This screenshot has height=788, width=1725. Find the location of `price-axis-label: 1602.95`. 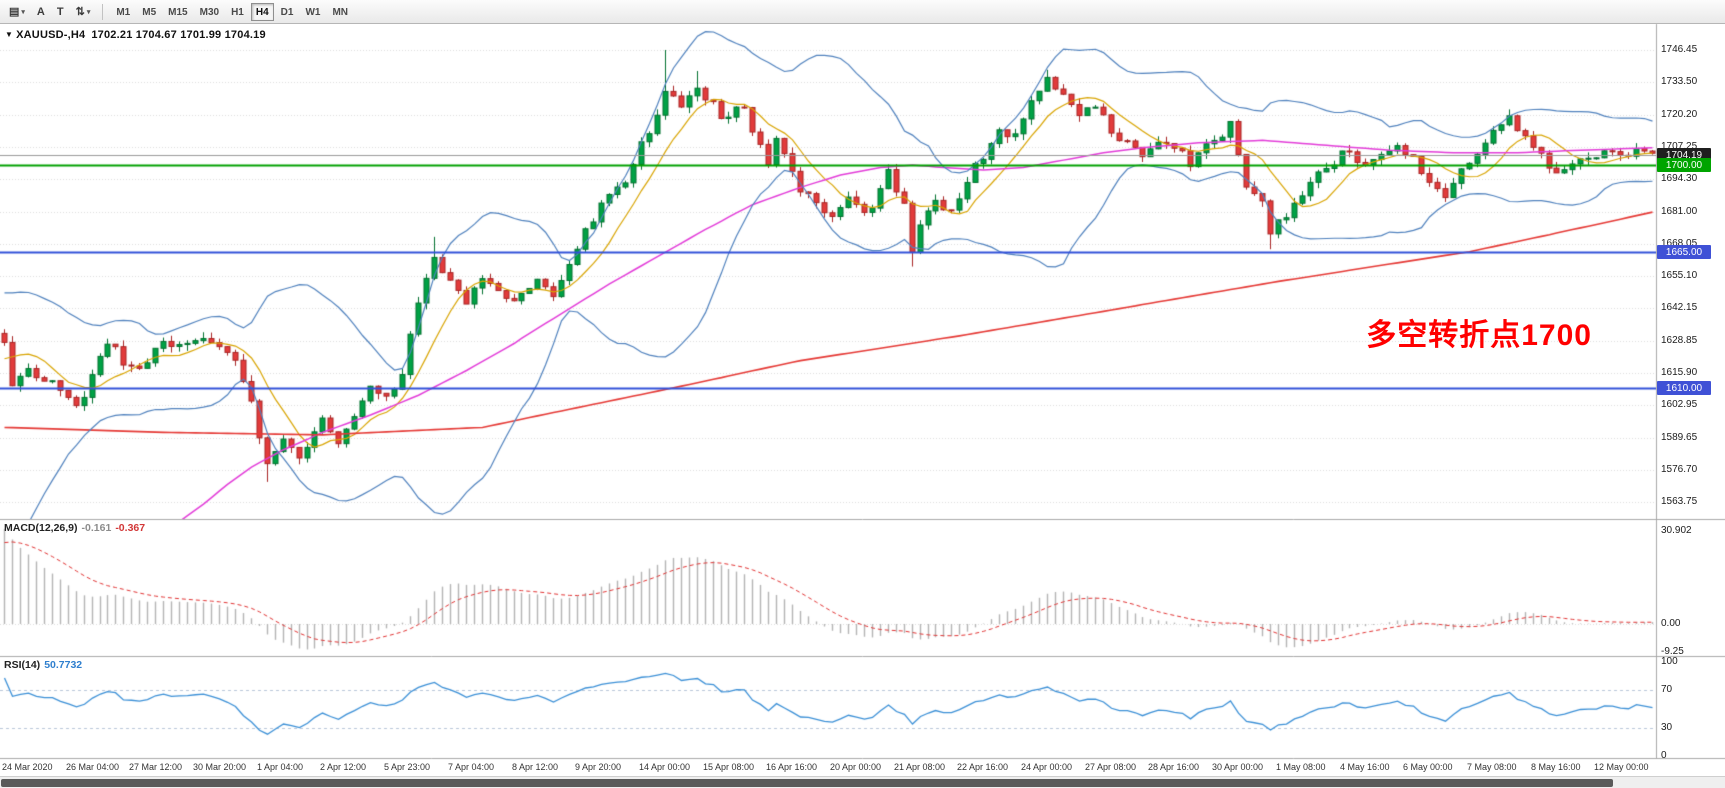

price-axis-label: 1602.95 is located at coordinates (1679, 404).